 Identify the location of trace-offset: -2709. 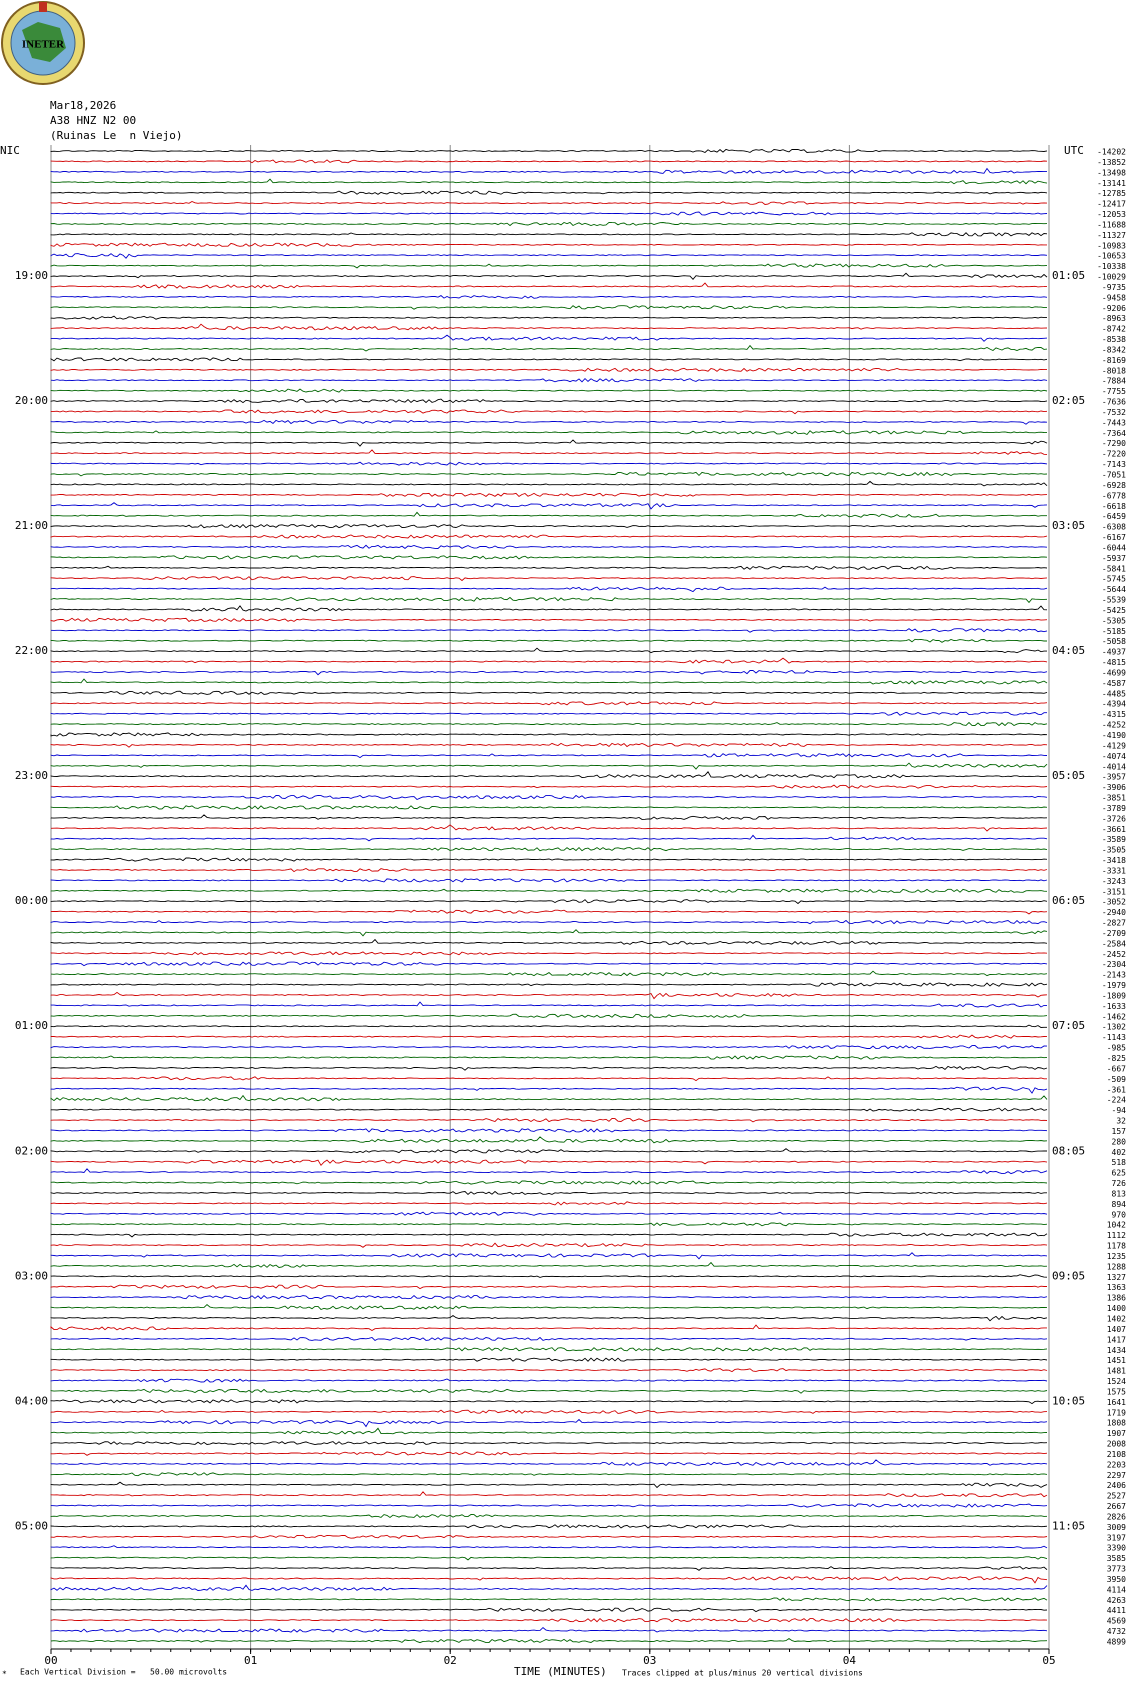
(1114, 933).